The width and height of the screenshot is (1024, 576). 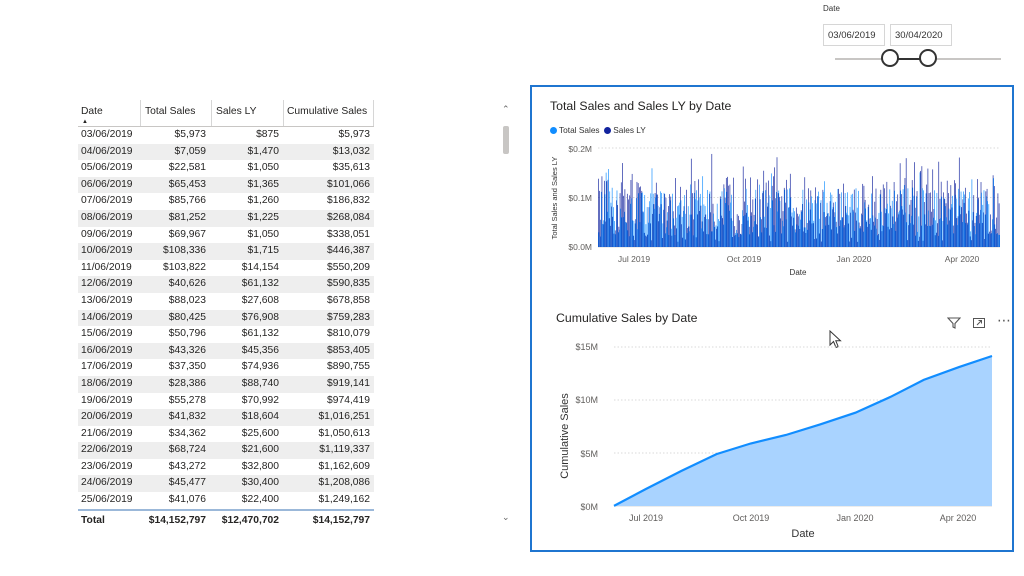 What do you see at coordinates (170, 111) in the screenshot?
I see `header-total-sales: Total Sales` at bounding box center [170, 111].